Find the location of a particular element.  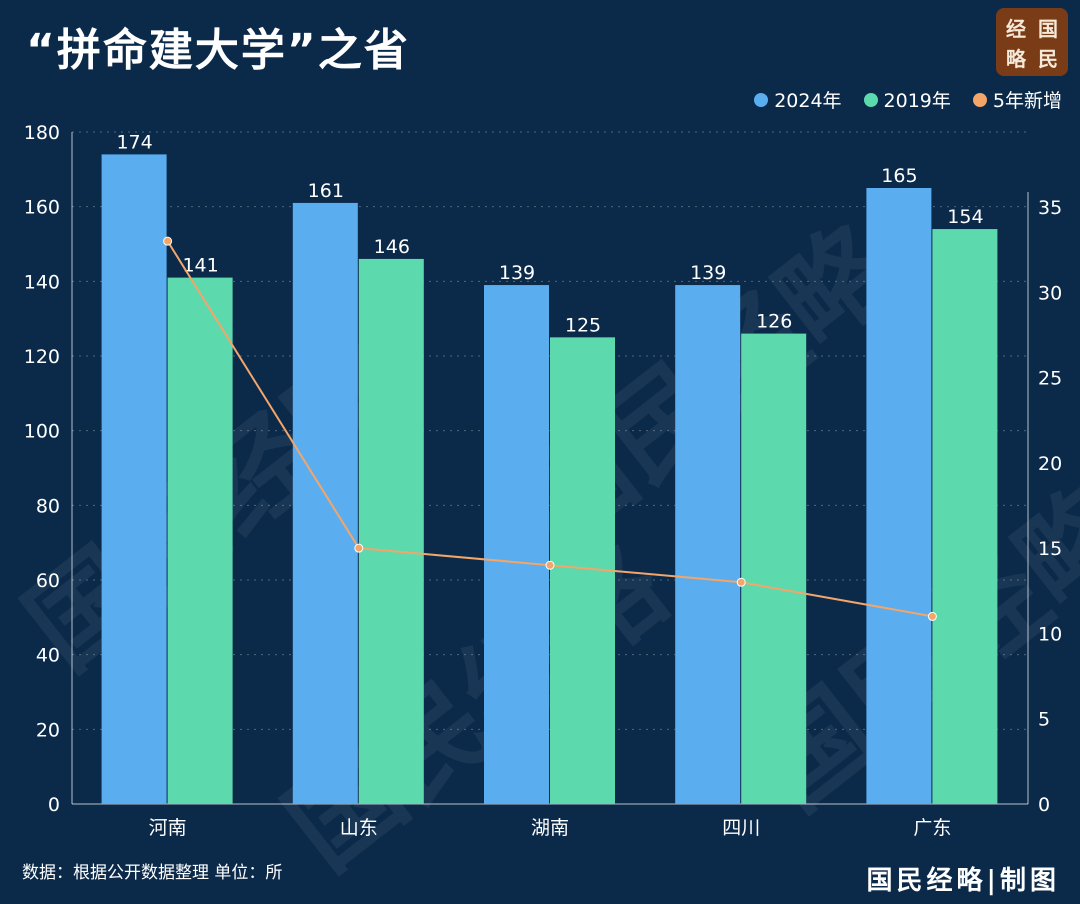

y-right-tick-label: 20 is located at coordinates (1050, 464).